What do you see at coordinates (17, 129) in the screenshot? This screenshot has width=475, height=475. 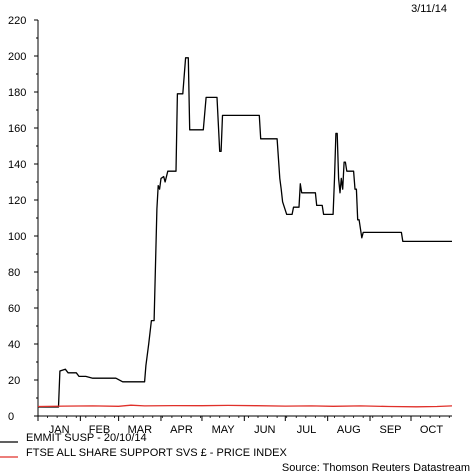 I see `y-tick-label: 160` at bounding box center [17, 129].